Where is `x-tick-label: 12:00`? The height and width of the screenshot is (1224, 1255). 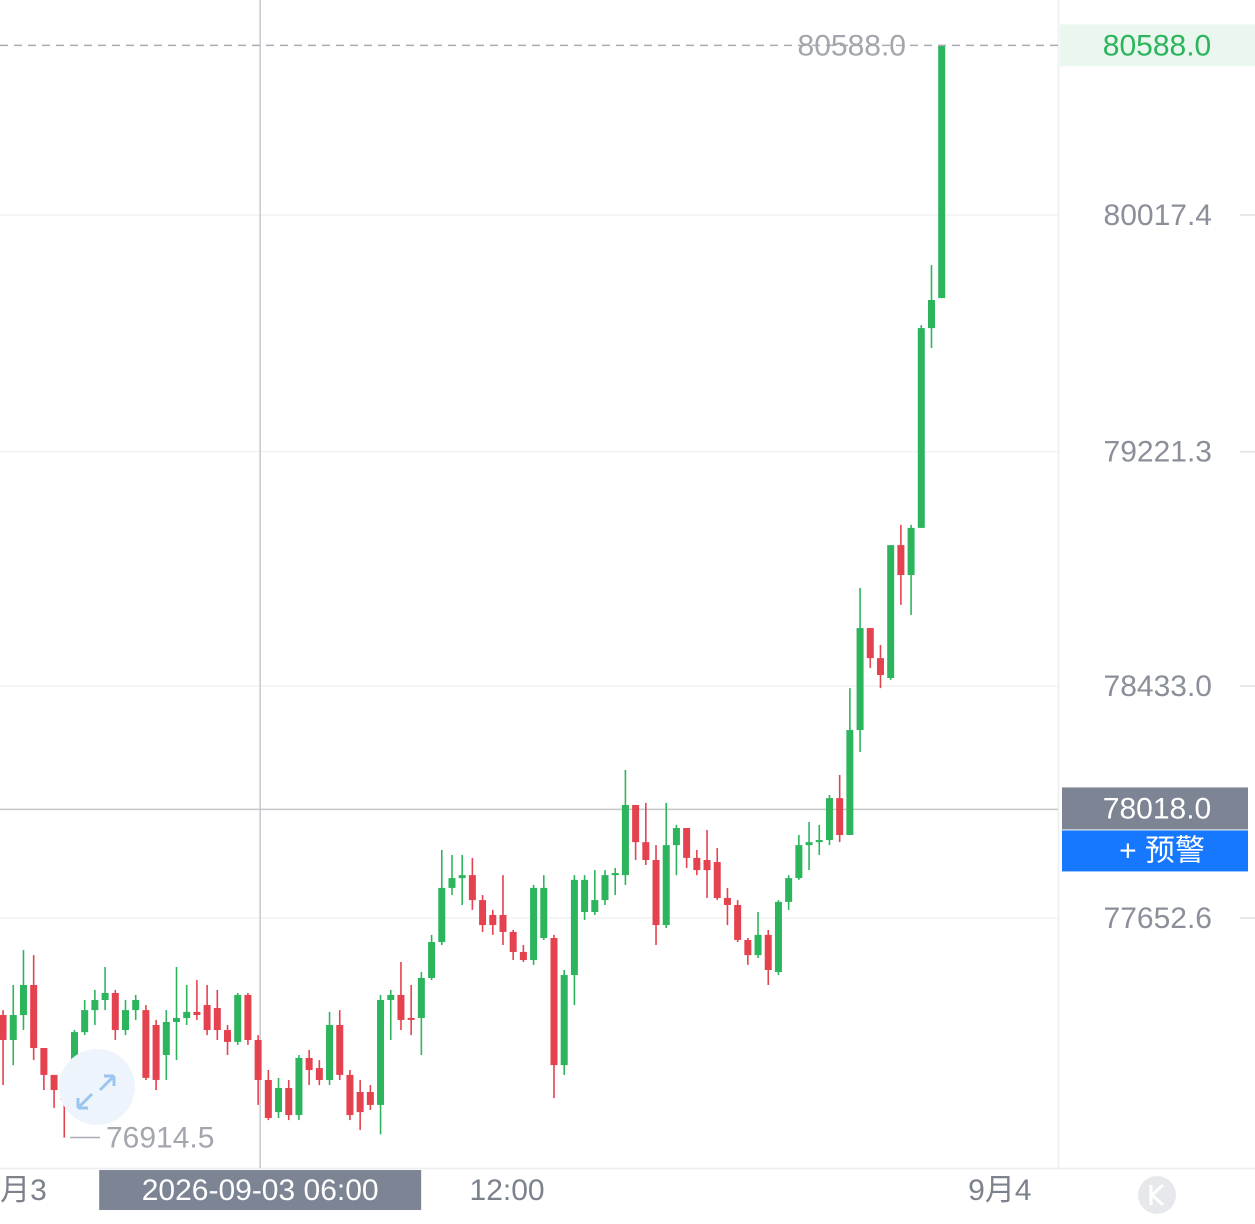
x-tick-label: 12:00 is located at coordinates (507, 1190).